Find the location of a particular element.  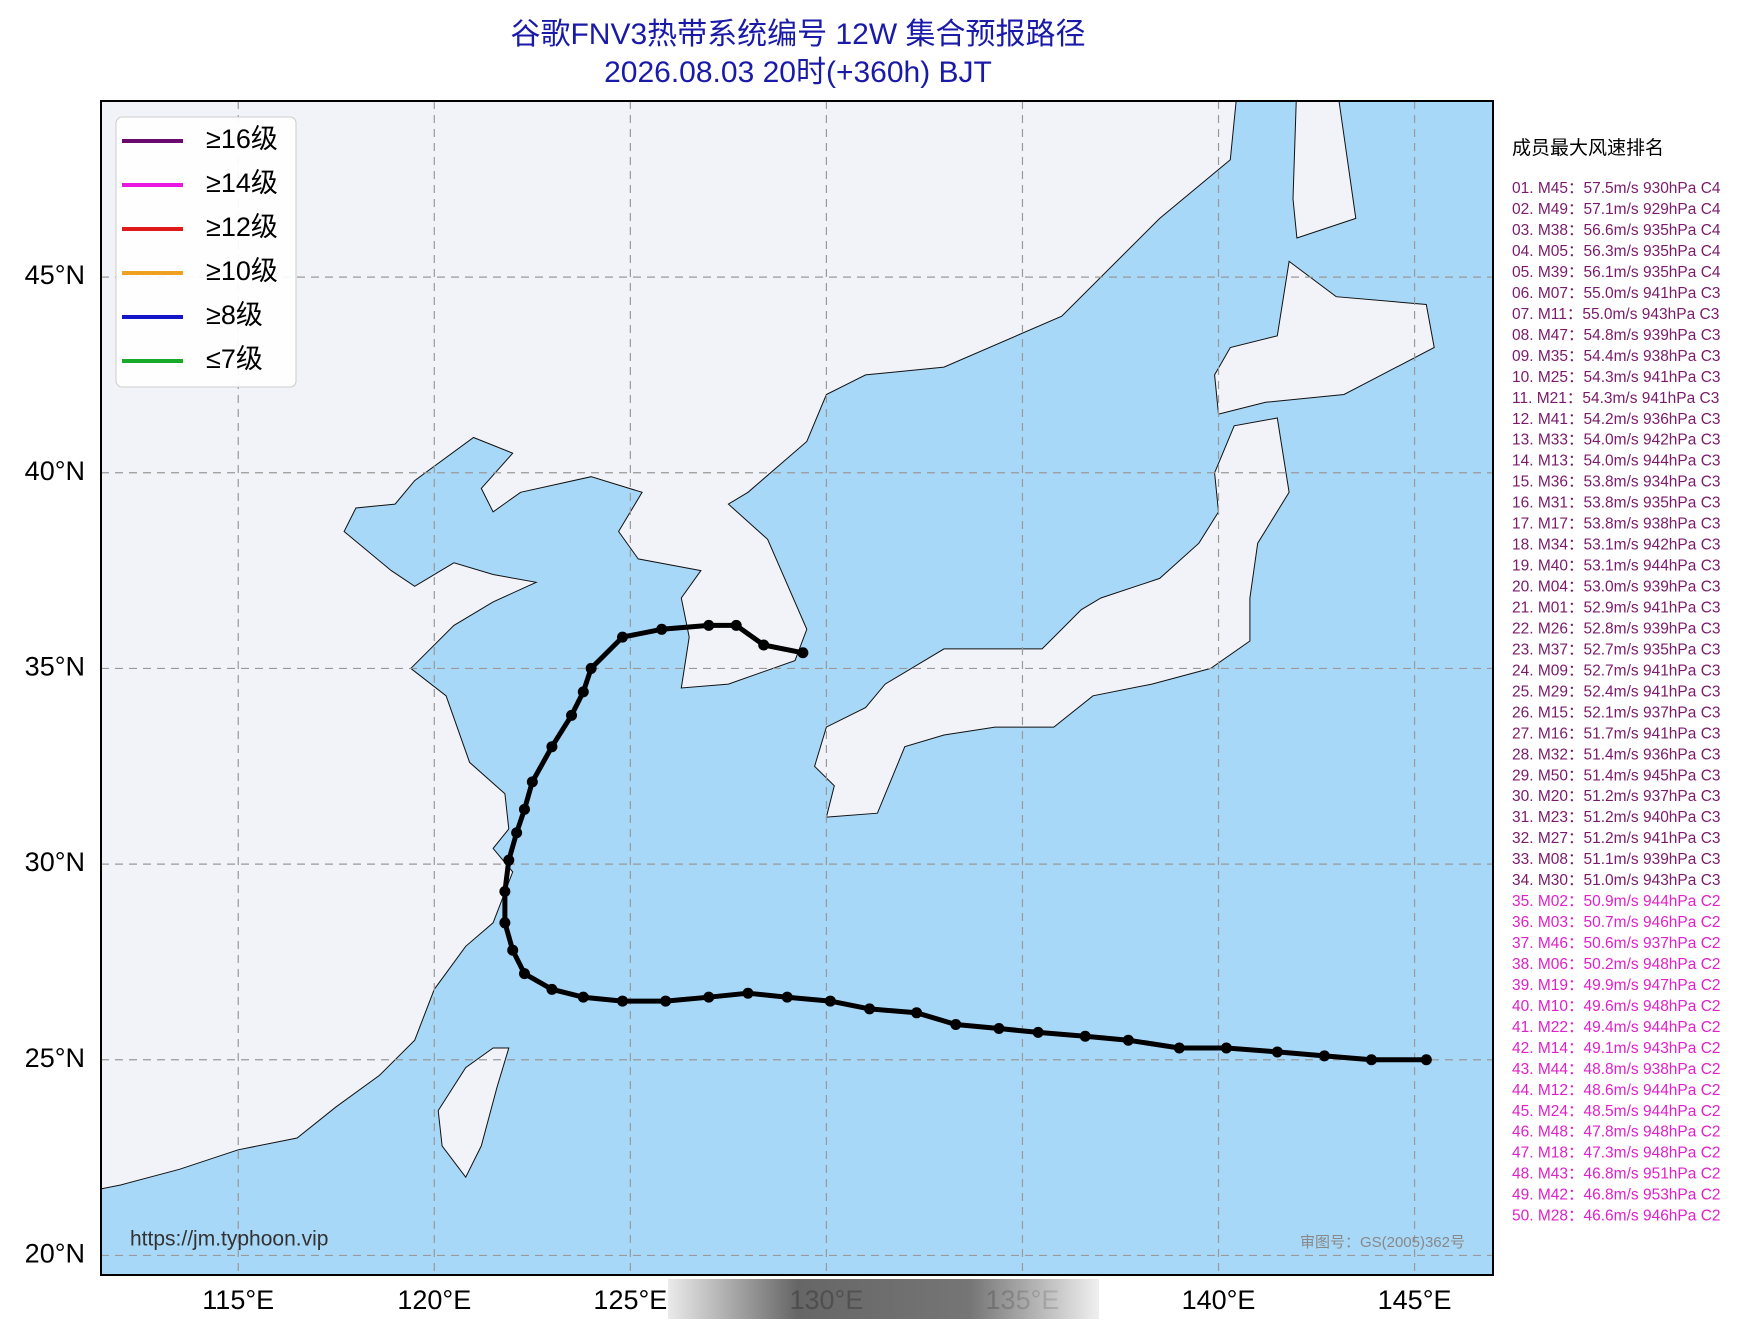

ranking-entry: 30. M20：51.2m/s 937hPa C3 is located at coordinates (1616, 796).